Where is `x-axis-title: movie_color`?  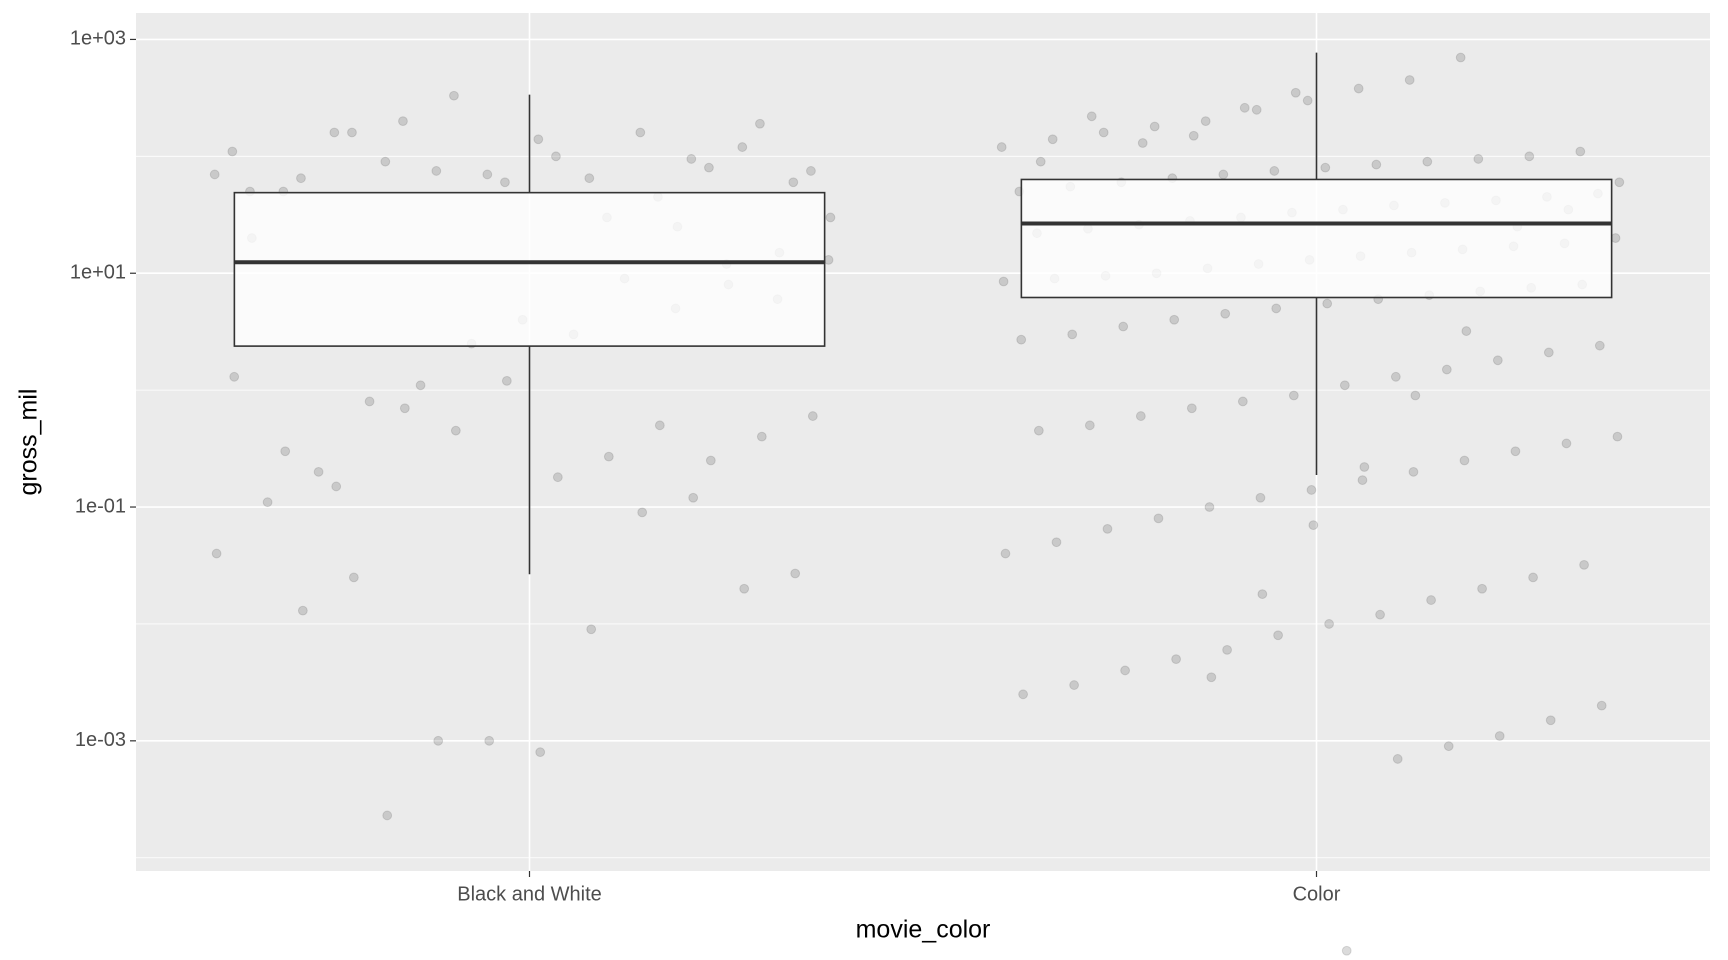
x-axis-title: movie_color is located at coordinates (923, 930).